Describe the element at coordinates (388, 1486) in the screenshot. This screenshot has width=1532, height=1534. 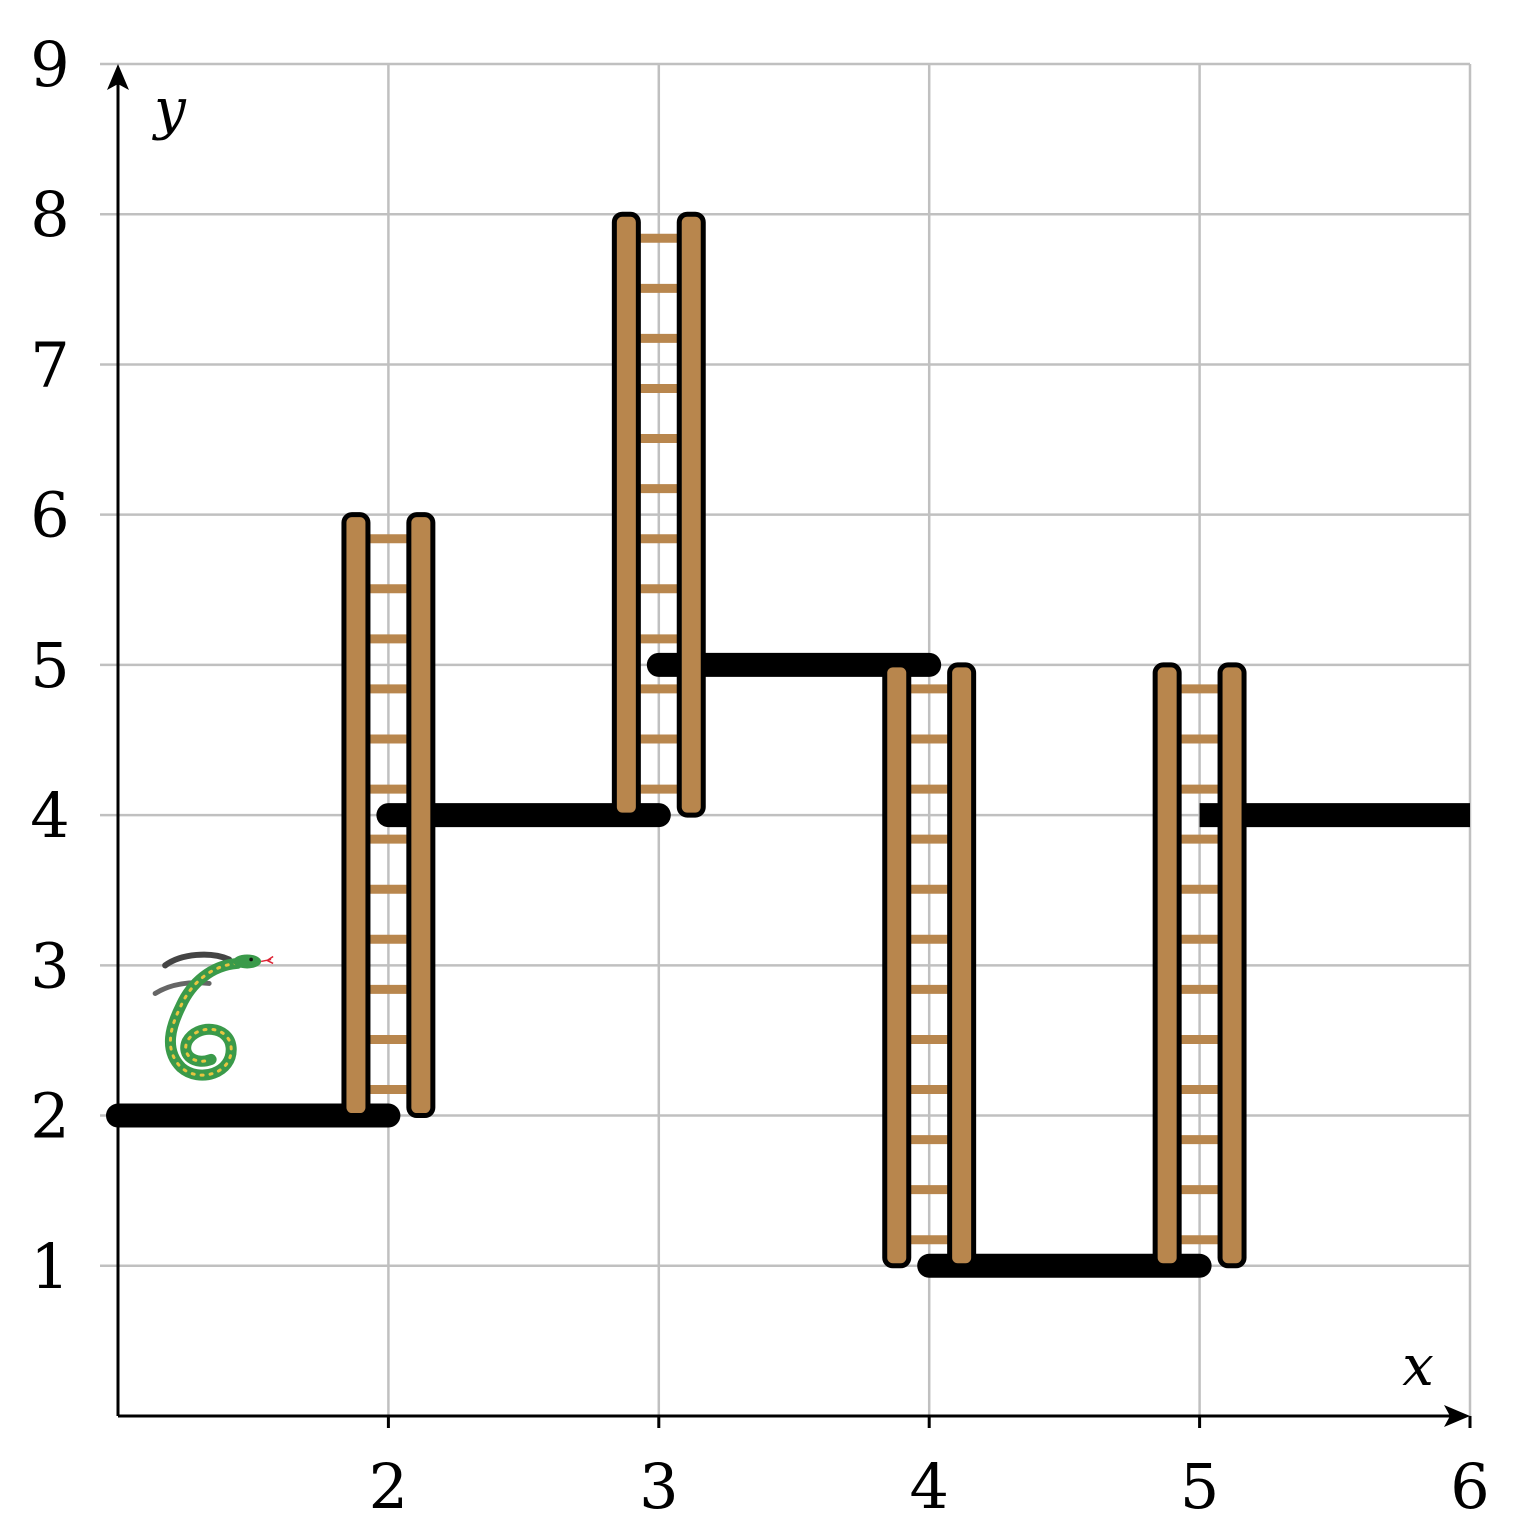
I see `x-tick-label: 2` at that location.